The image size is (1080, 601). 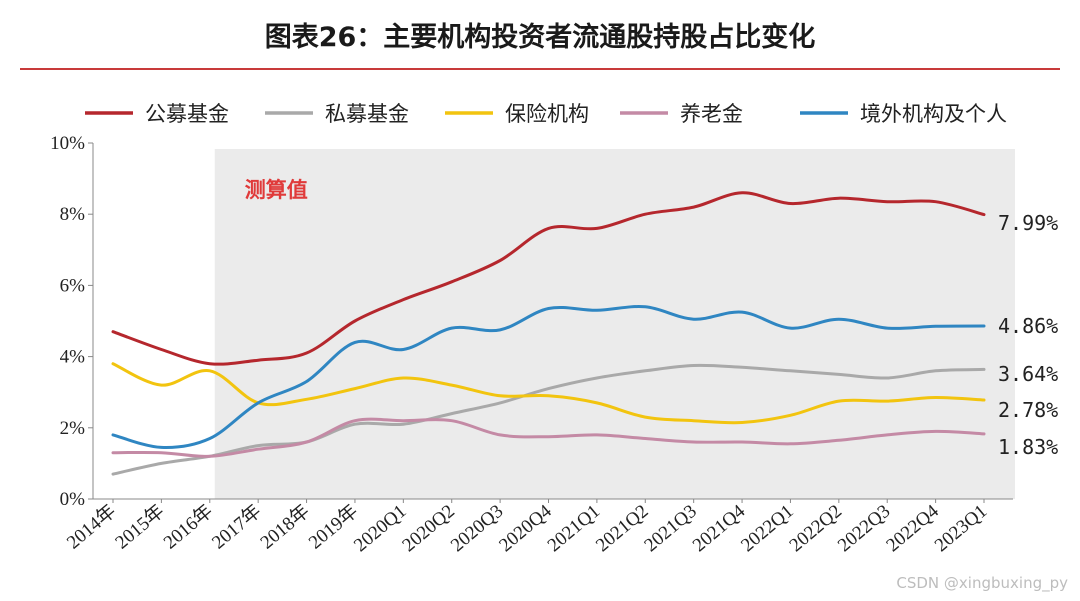 I want to click on end-label-3: 1.83%, so click(x=1028, y=447).